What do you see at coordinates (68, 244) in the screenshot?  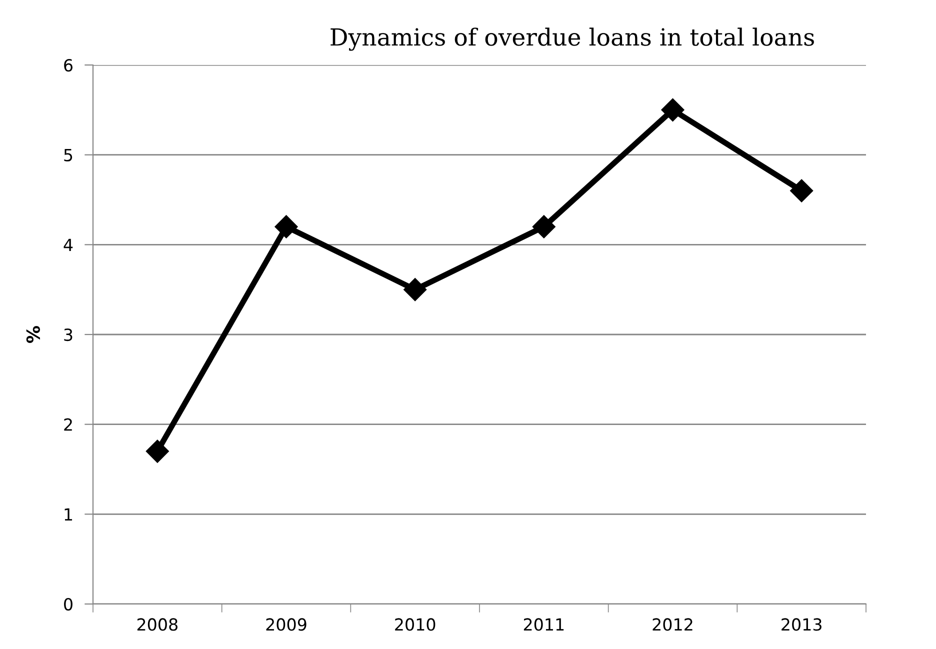 I see `y-tick-label: 4` at bounding box center [68, 244].